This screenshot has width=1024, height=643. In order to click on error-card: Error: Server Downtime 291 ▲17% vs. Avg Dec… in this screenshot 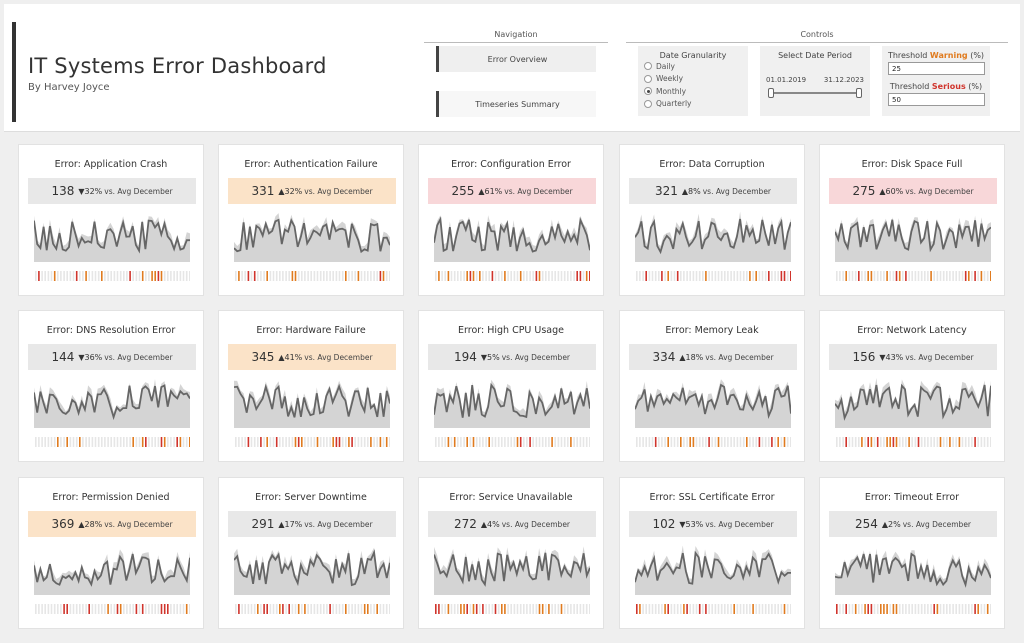, I will do `click(311, 553)`.